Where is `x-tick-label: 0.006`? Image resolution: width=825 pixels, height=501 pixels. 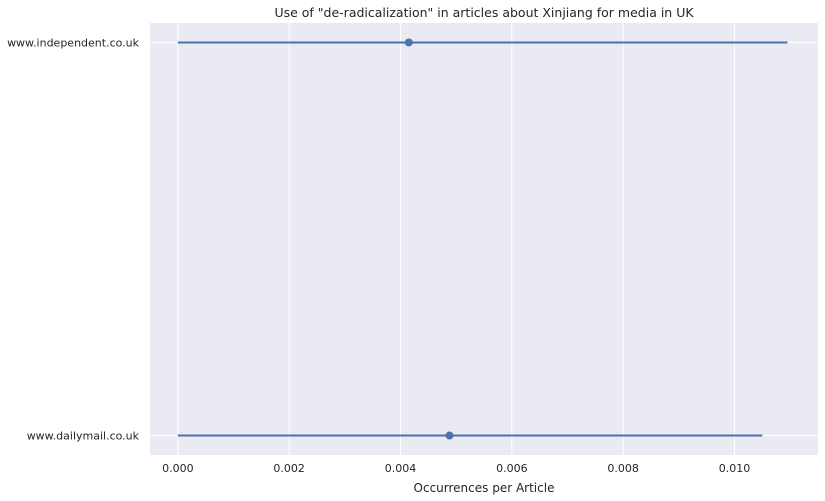
x-tick-label: 0.006 is located at coordinates (512, 468).